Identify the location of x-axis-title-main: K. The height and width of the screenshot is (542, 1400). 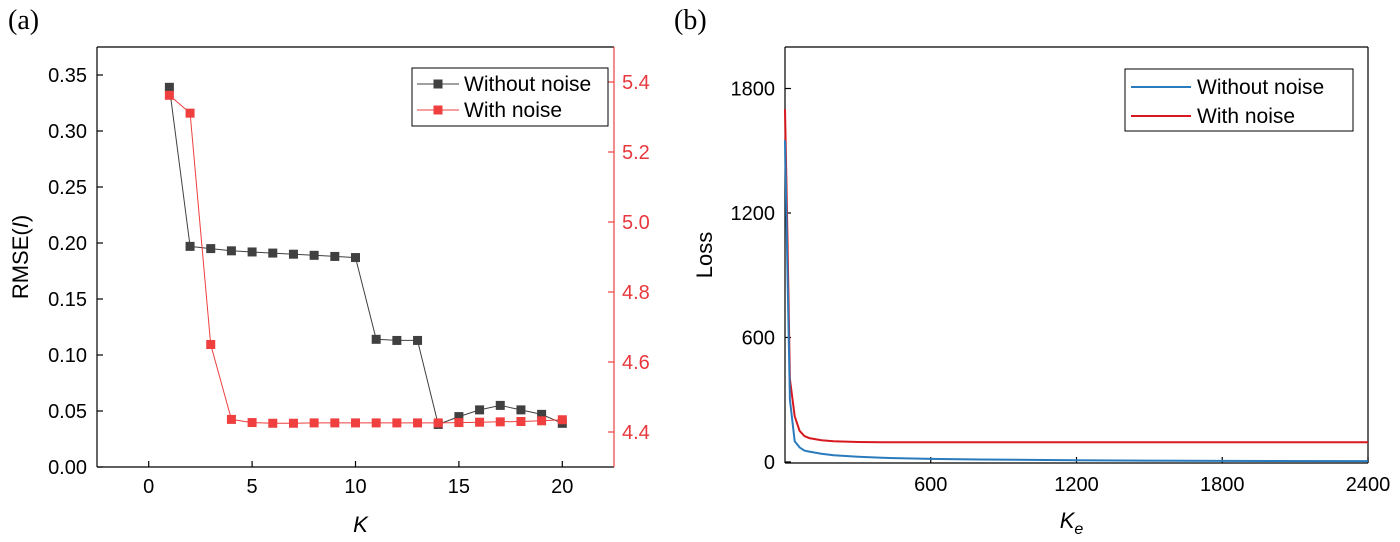
(1068, 520).